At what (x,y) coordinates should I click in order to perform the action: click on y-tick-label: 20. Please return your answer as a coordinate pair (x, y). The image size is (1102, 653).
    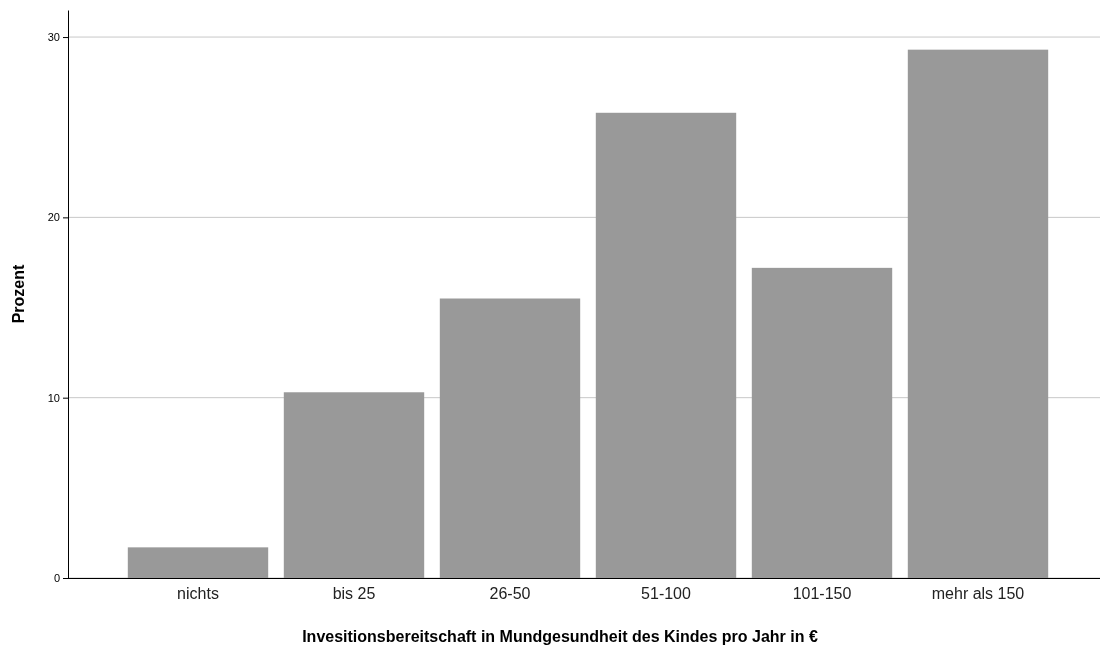
    Looking at the image, I should click on (53, 217).